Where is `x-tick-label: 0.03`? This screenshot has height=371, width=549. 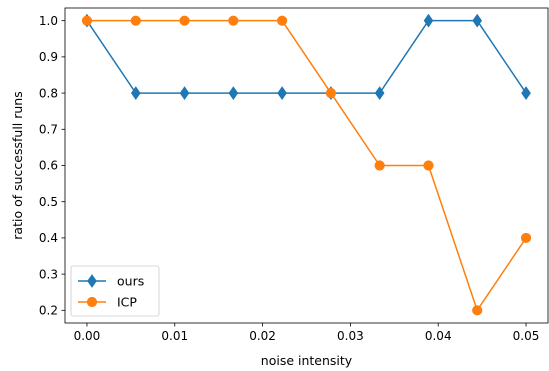
x-tick-label: 0.03 is located at coordinates (350, 336).